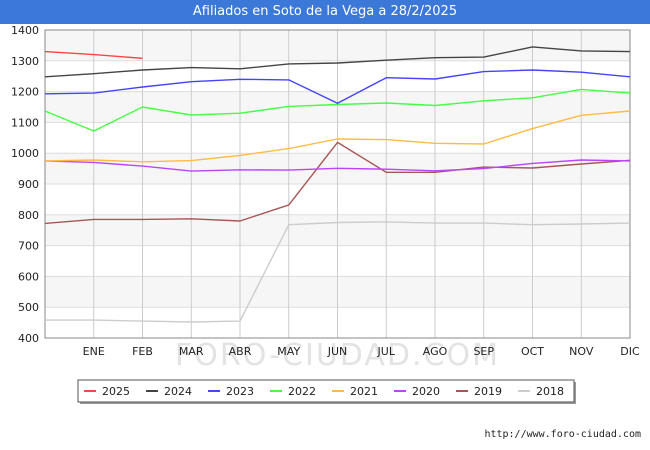 This screenshot has height=450, width=650. Describe the element at coordinates (191, 351) in the screenshot. I see `x-tick-label: MAR` at that location.